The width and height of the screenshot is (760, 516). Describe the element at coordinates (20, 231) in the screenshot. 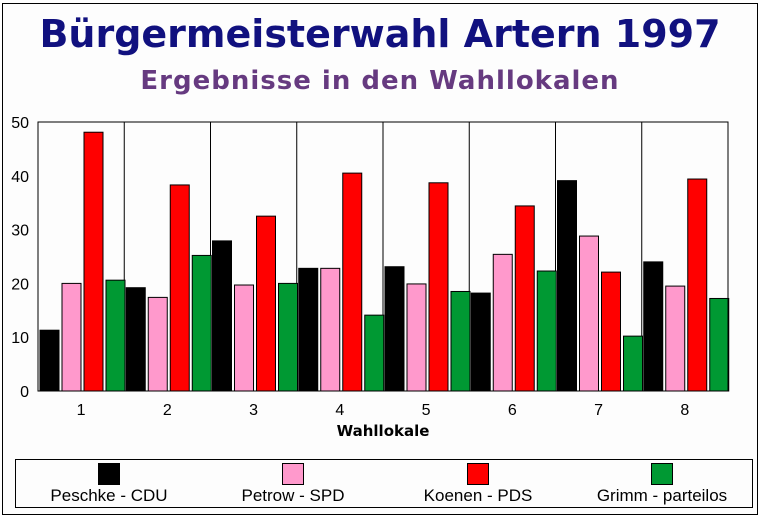

I see `y-tick-label: 30` at that location.